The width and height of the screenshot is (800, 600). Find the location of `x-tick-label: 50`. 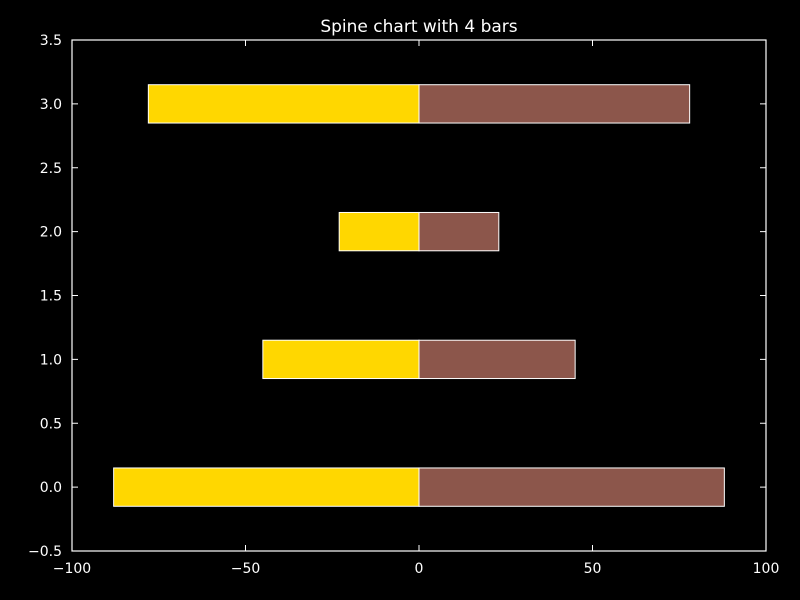

x-tick-label: 50 is located at coordinates (593, 569).